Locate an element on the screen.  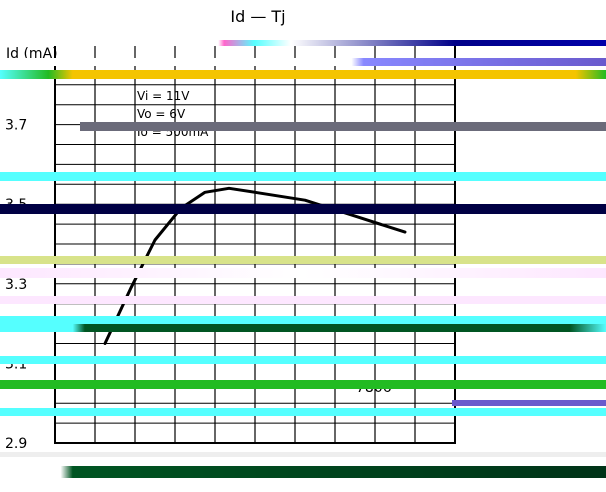
y-tick-label: 3.3 is located at coordinates (16, 285).